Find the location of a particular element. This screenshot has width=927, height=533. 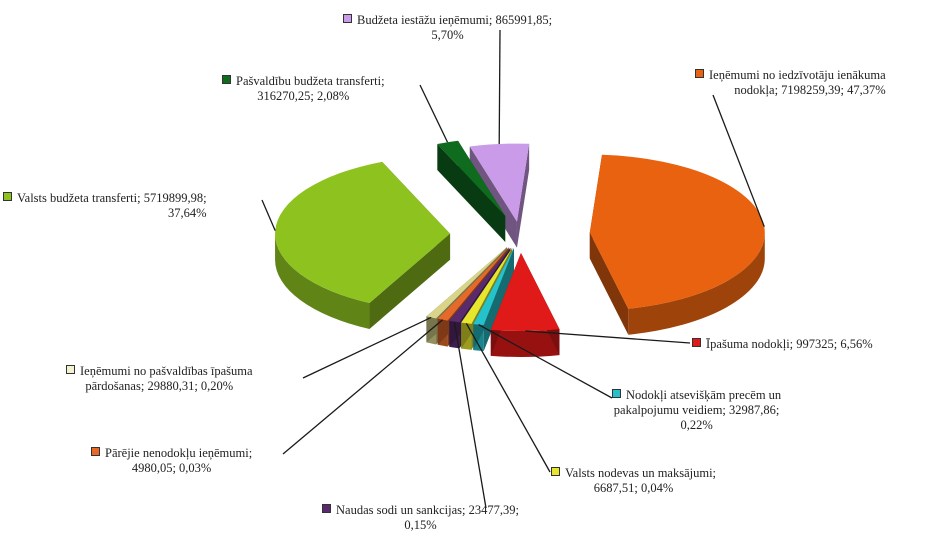

label-line: Ieņēmumi no pašvaldības īpašuma is located at coordinates (166, 371).